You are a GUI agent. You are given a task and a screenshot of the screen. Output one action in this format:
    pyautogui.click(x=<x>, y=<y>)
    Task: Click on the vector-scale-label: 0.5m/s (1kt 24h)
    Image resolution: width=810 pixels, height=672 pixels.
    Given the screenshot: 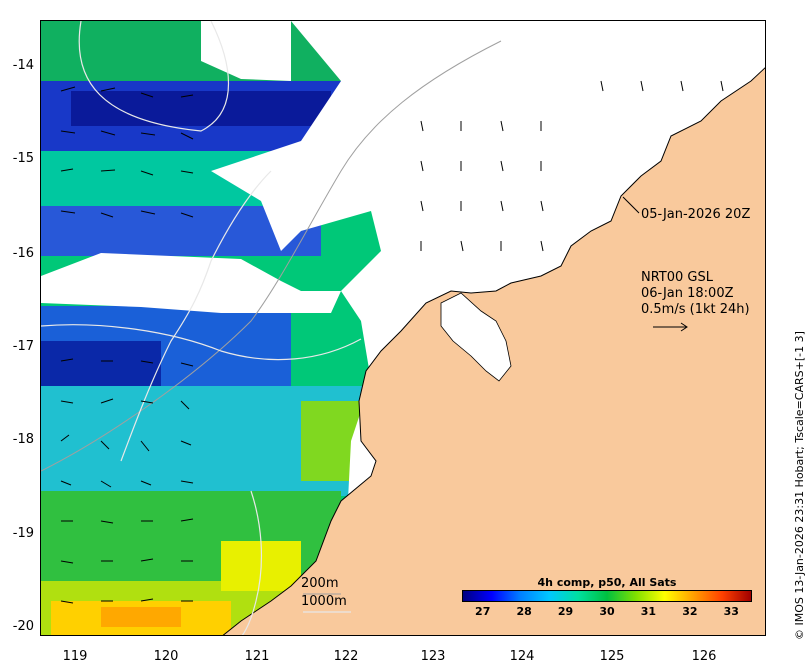 What is the action you would take?
    pyautogui.click(x=695, y=309)
    